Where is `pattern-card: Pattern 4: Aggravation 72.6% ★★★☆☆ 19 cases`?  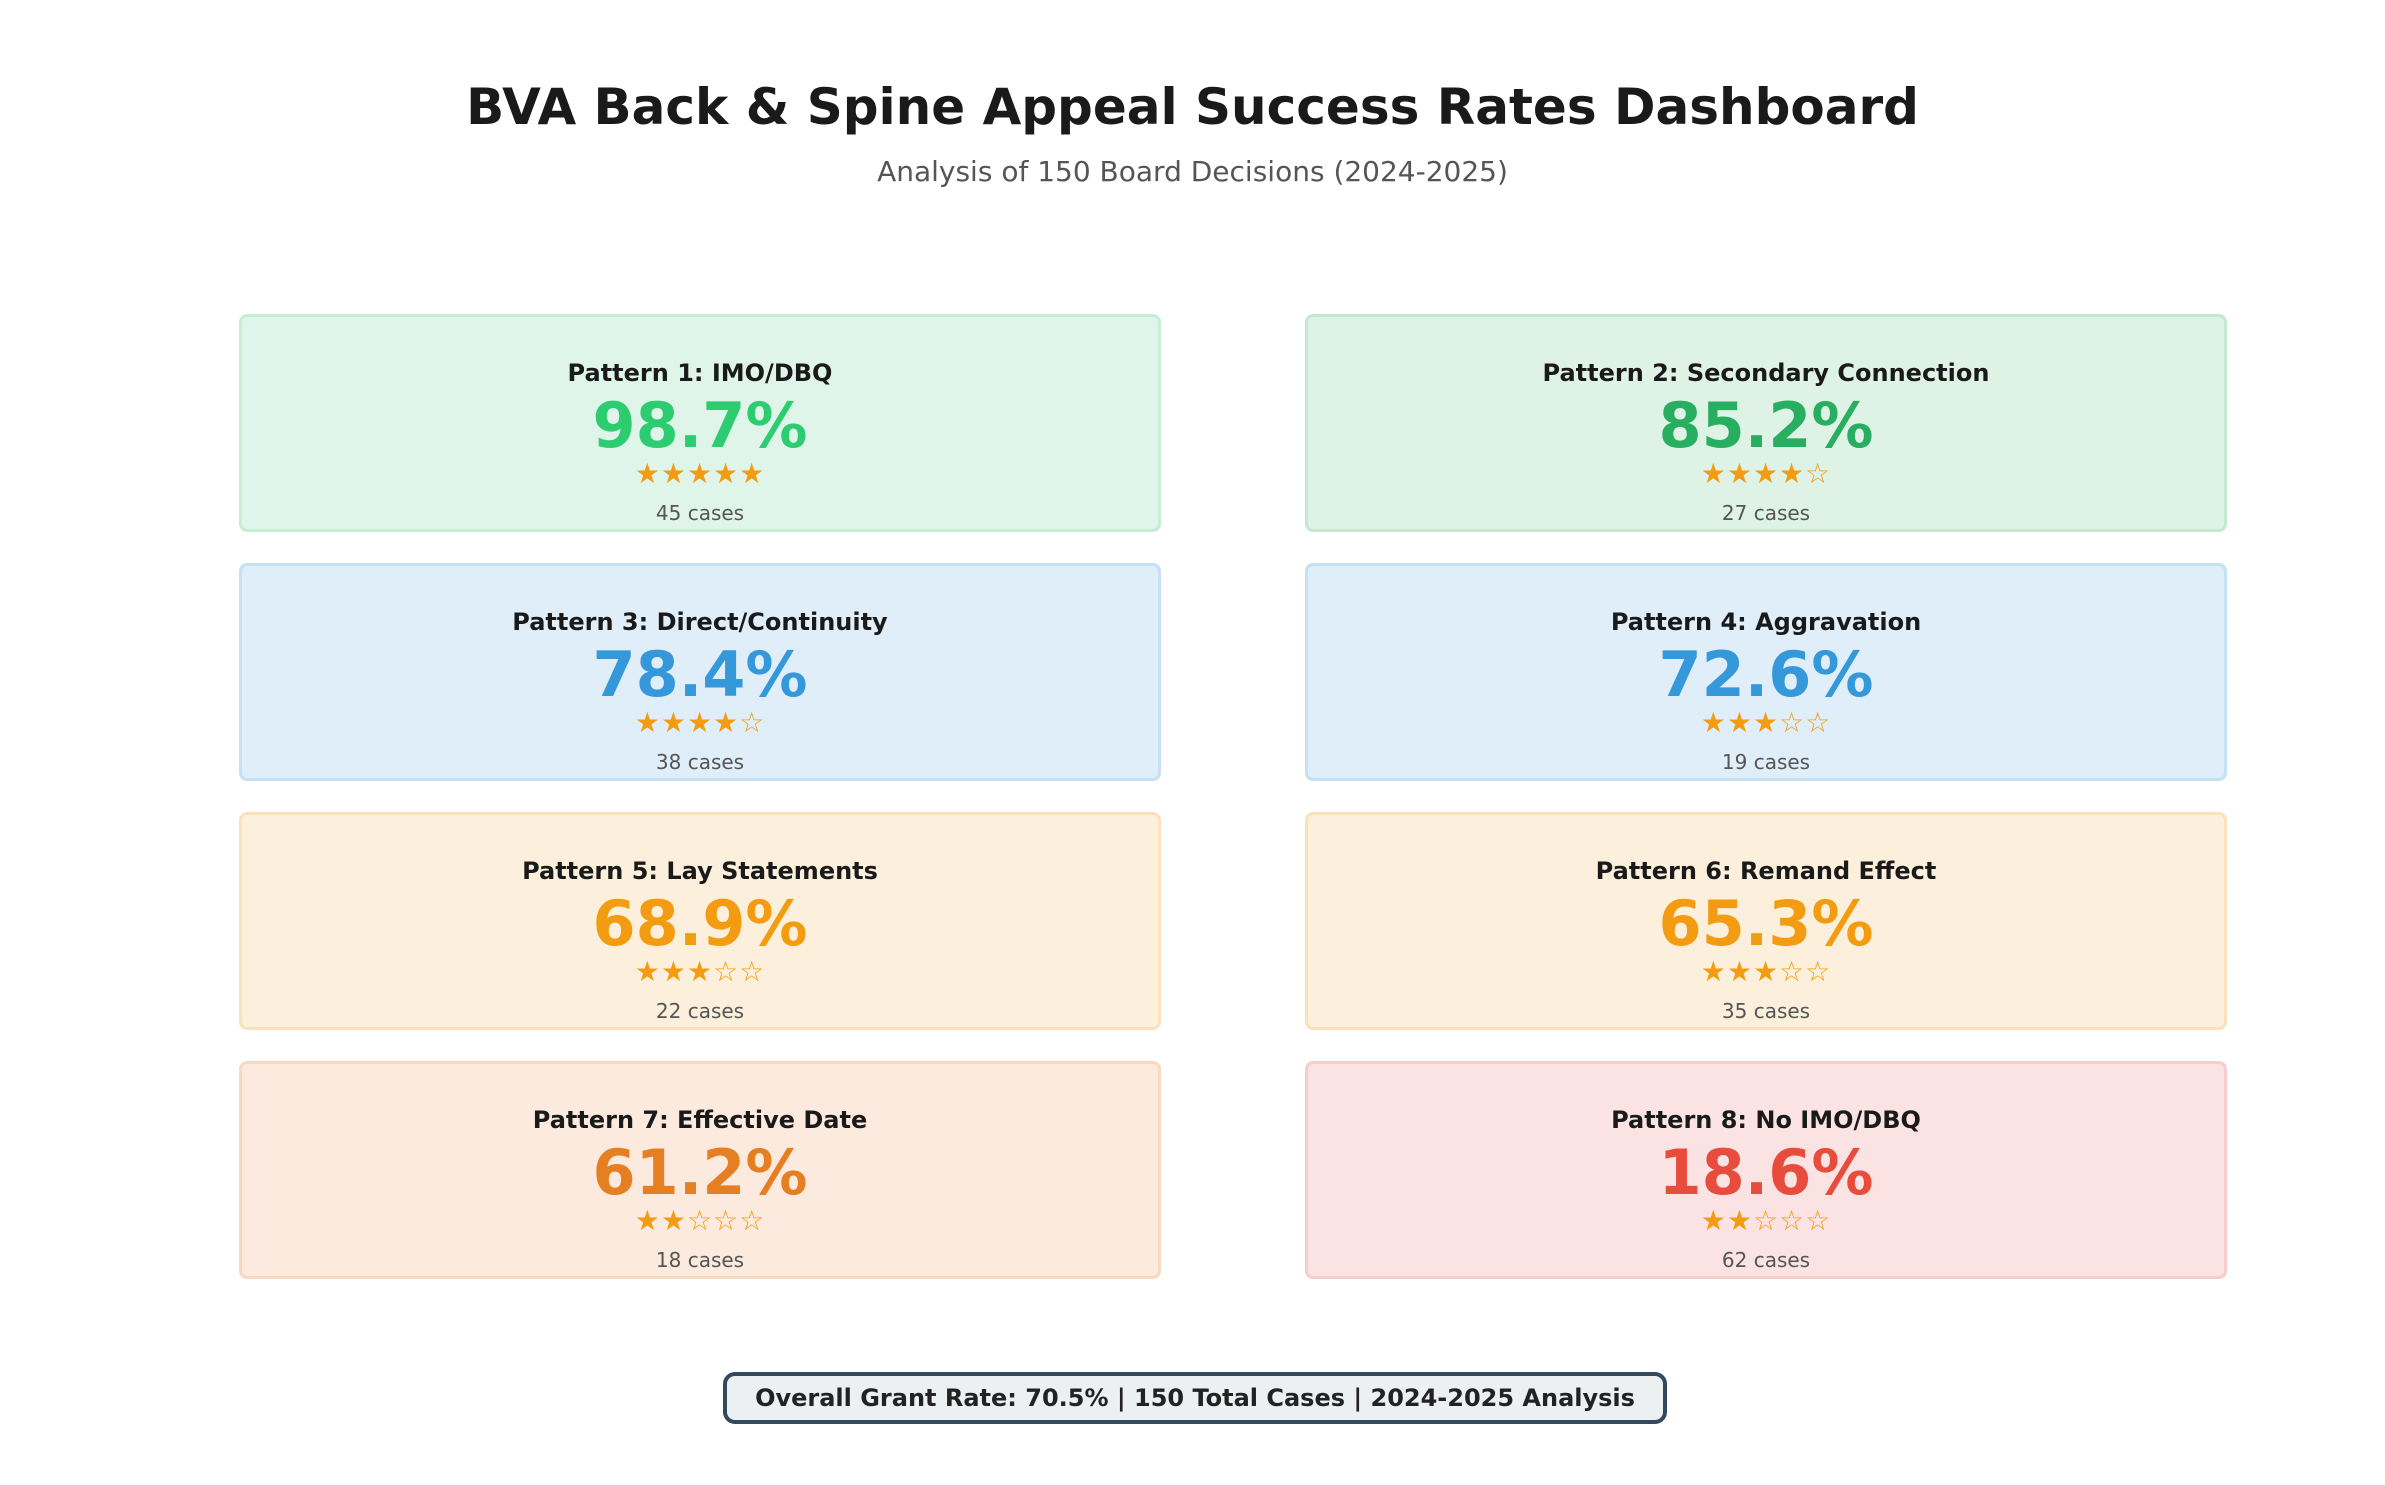 pattern-card: Pattern 4: Aggravation 72.6% ★★★☆☆ 19 cases is located at coordinates (1766, 672).